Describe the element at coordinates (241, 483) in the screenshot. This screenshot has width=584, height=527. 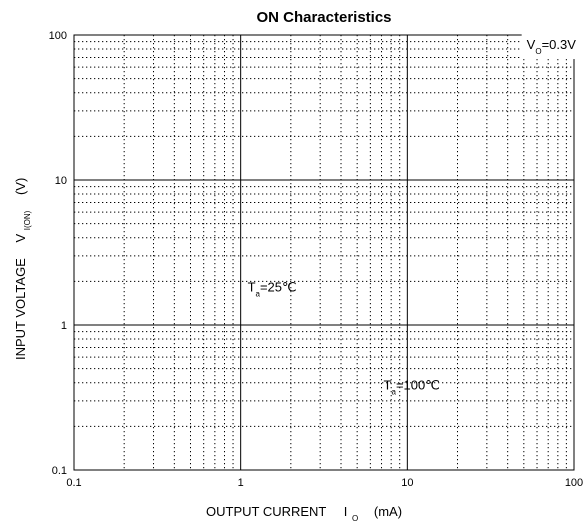
I see `x-tick-label: 1` at that location.